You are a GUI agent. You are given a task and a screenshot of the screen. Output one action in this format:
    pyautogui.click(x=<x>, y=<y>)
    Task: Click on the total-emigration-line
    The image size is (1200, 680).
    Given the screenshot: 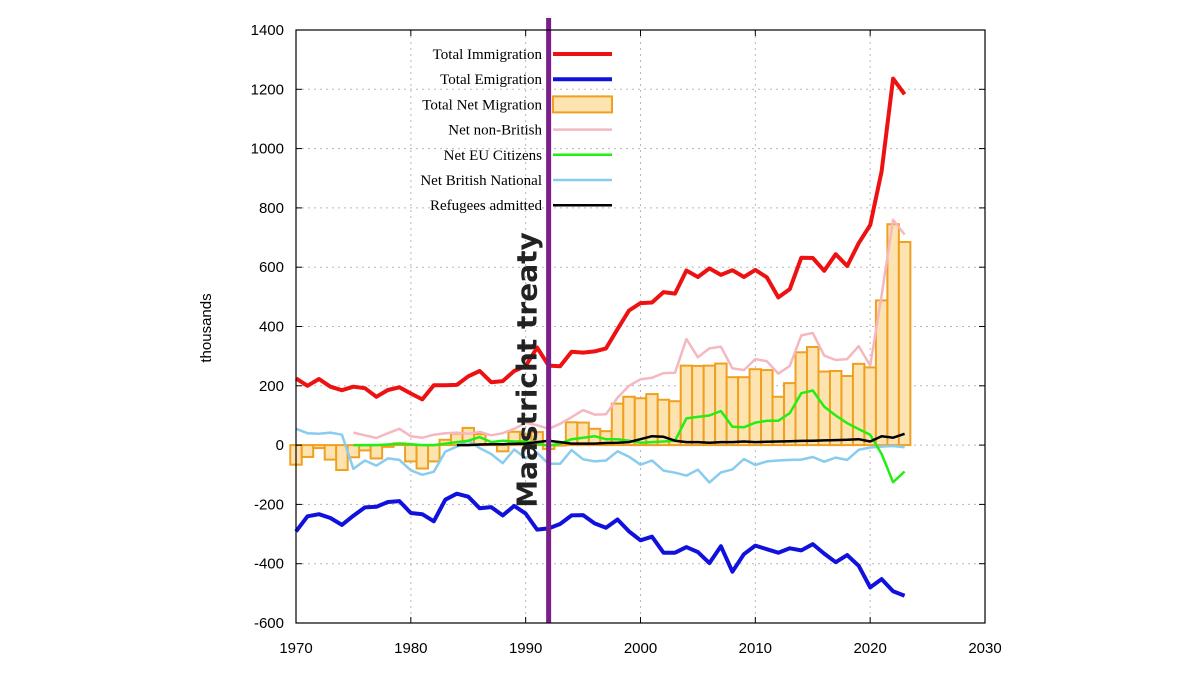 What is the action you would take?
    pyautogui.click(x=600, y=544)
    